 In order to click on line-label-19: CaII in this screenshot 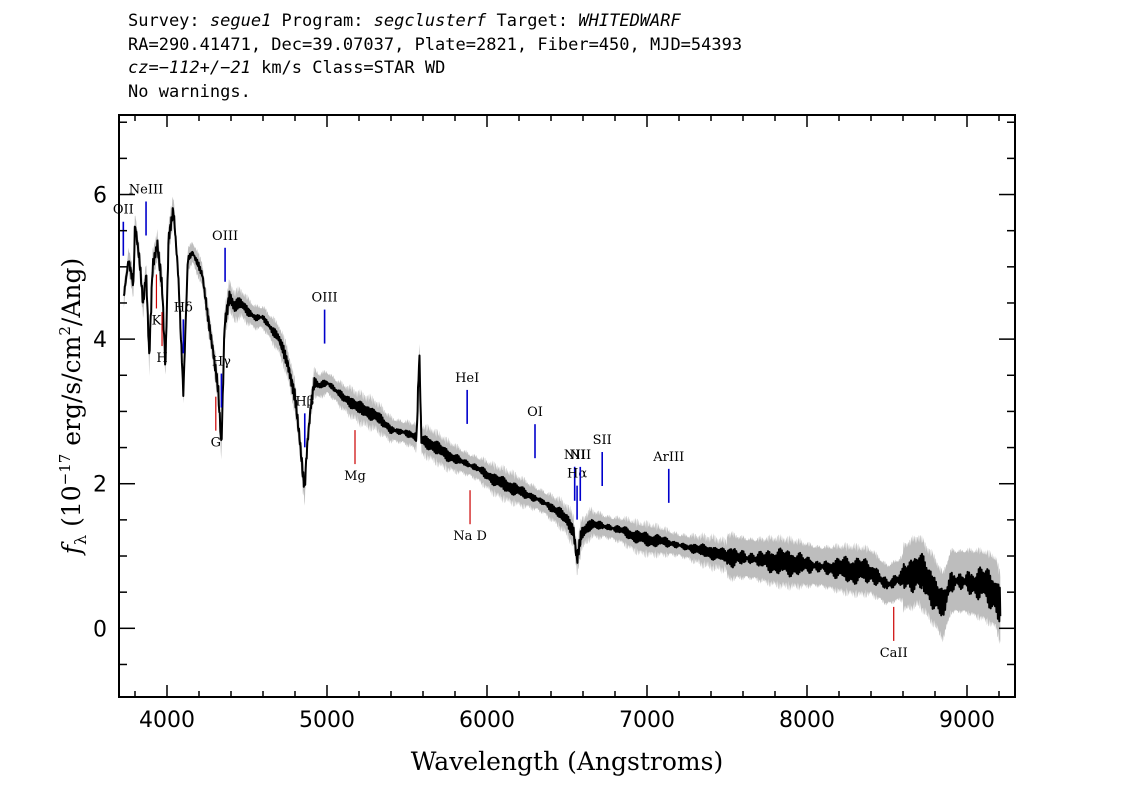, I will do `click(894, 653)`.